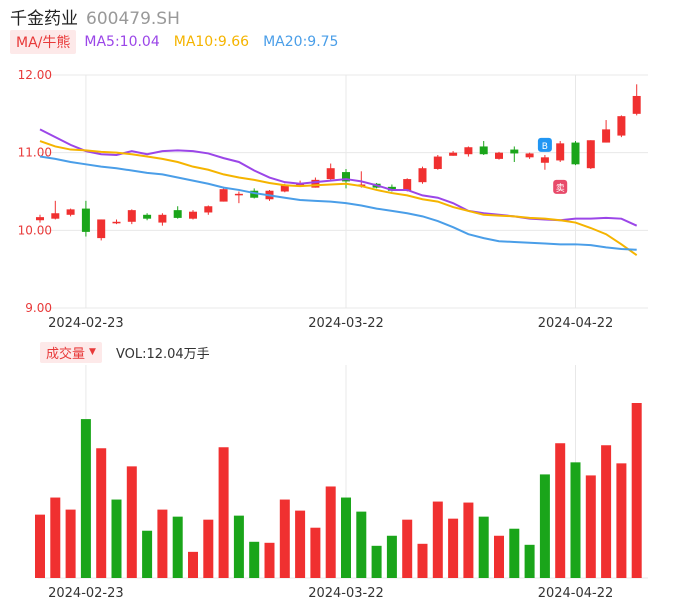 Image resolution: width=686 pixels, height=606 pixels. What do you see at coordinates (44, 19) in the screenshot?
I see `stock-name: 千金药业` at bounding box center [44, 19].